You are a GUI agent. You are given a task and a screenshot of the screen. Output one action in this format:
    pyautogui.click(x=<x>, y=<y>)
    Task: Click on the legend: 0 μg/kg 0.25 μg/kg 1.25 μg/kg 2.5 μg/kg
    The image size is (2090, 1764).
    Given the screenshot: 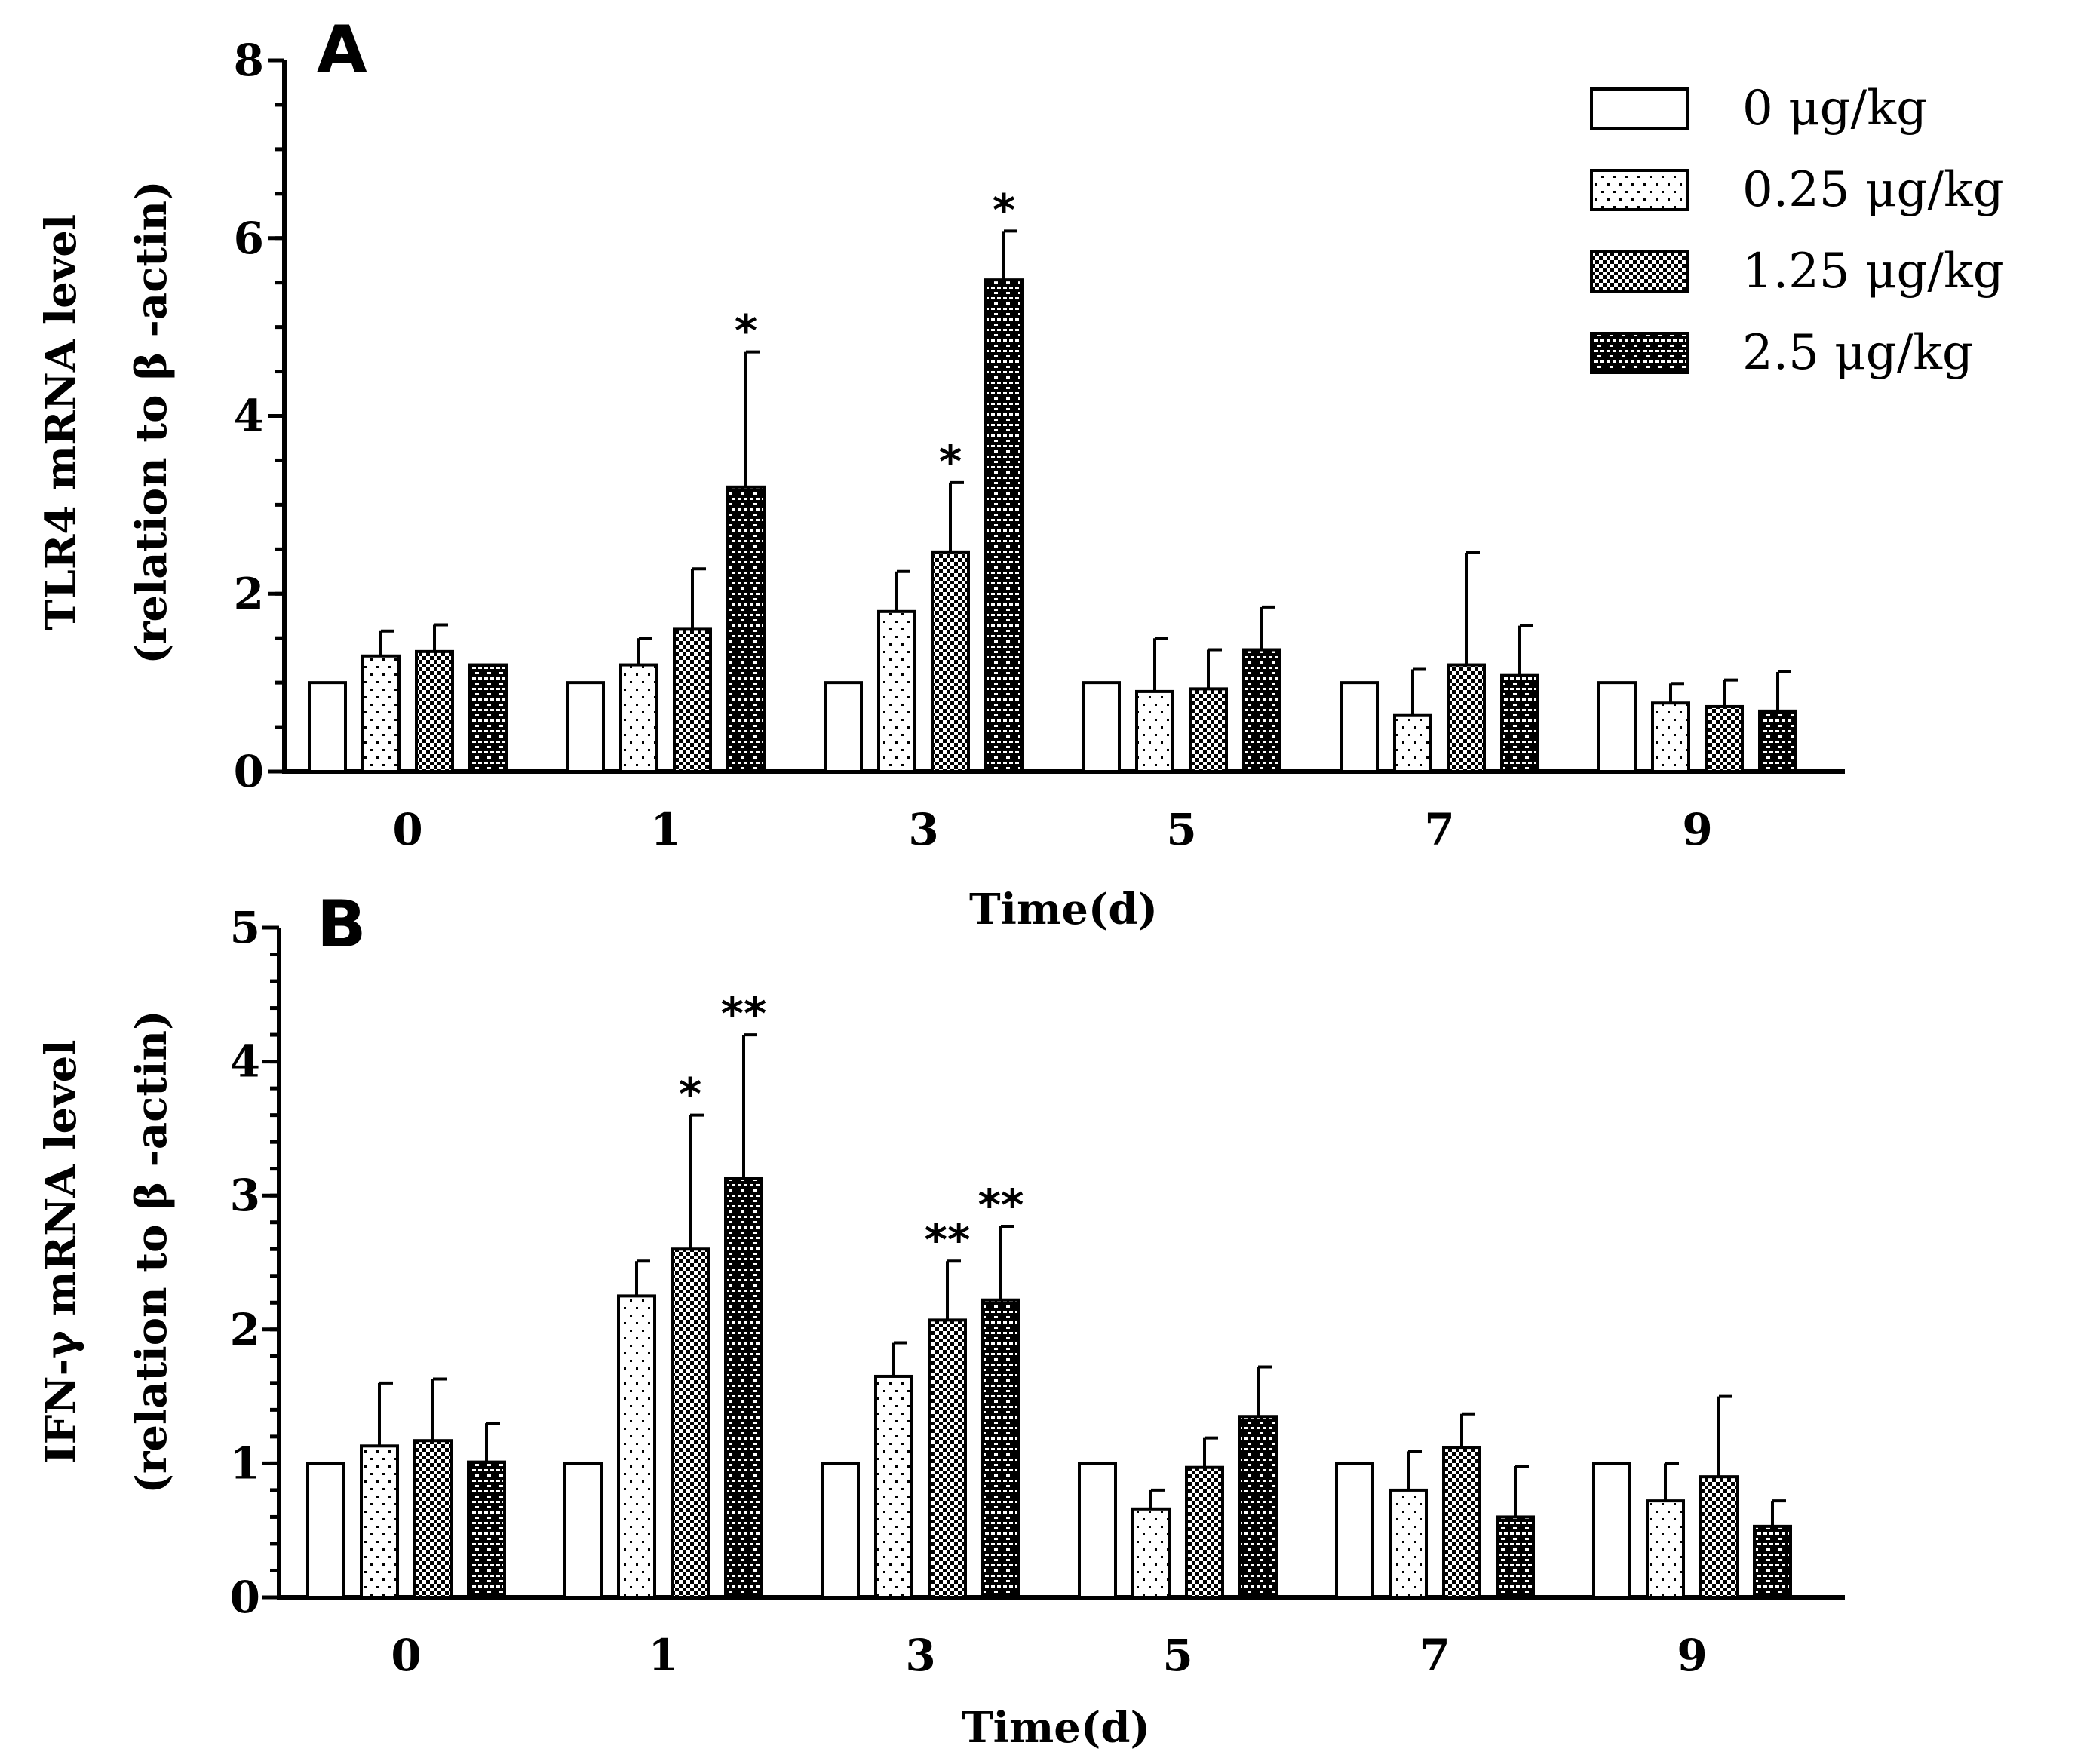 What is the action you would take?
    pyautogui.click(x=1797, y=231)
    